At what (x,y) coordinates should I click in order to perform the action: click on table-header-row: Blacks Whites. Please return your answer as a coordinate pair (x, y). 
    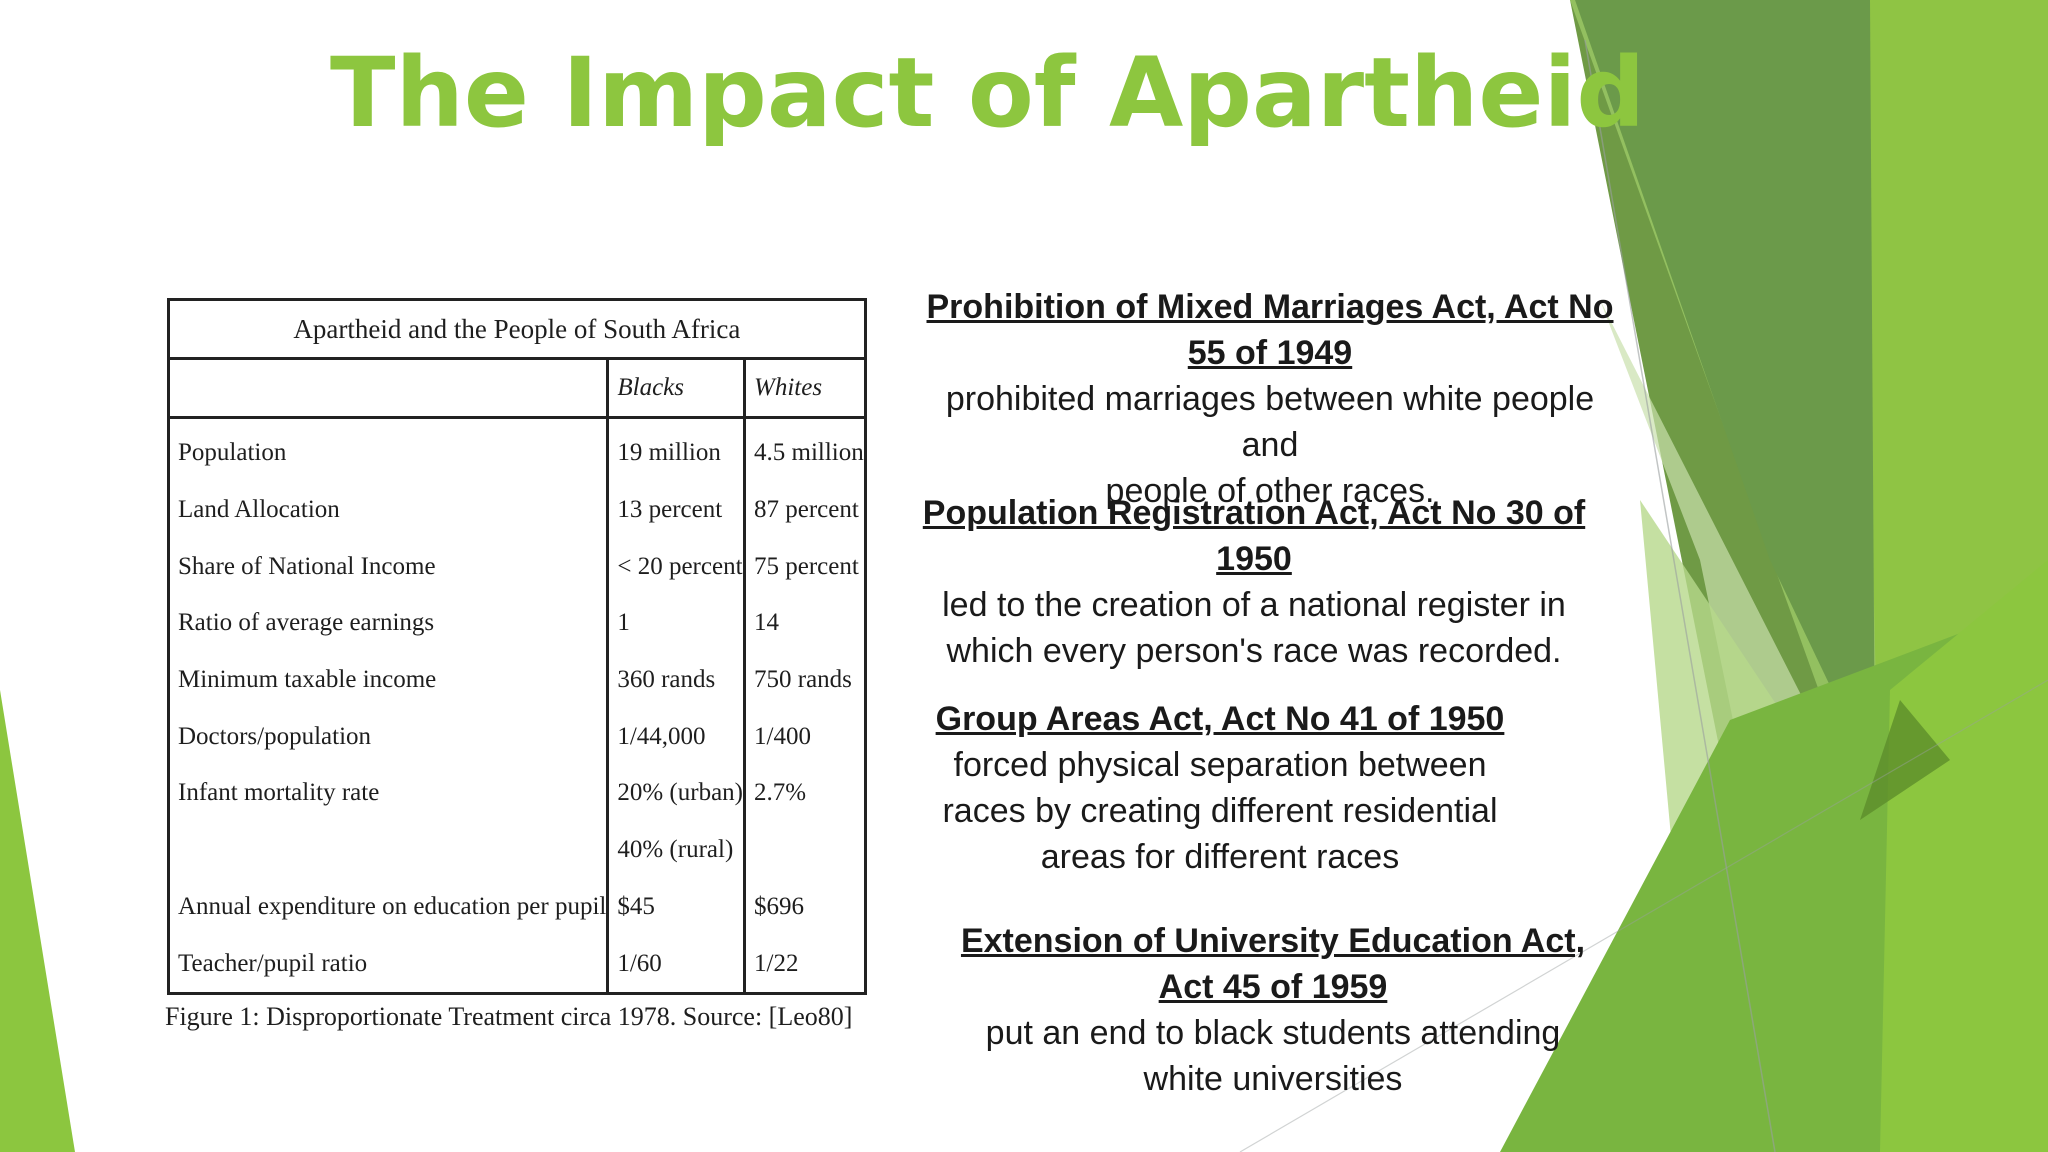
    Looking at the image, I should click on (517, 388).